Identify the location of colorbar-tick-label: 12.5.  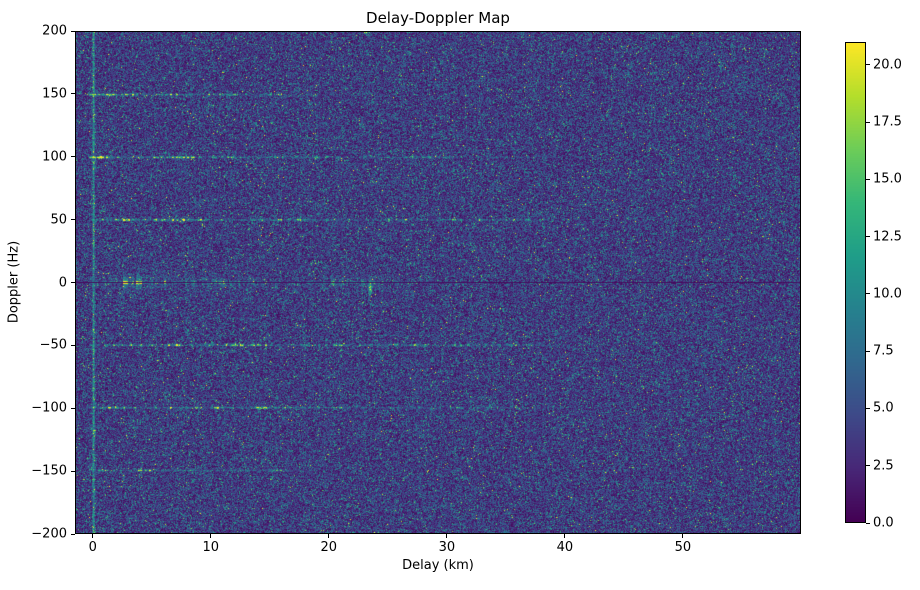
(887, 237).